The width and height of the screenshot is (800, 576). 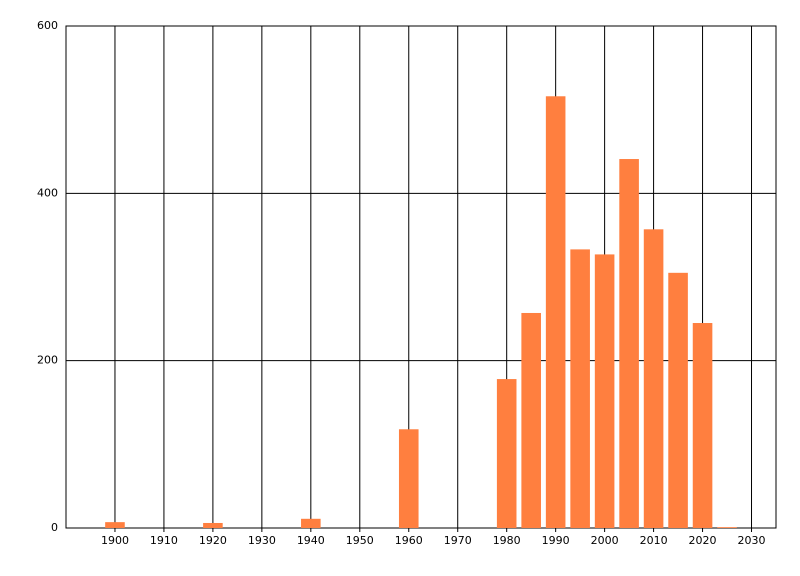 I want to click on x-tick-label: 1920, so click(x=213, y=540).